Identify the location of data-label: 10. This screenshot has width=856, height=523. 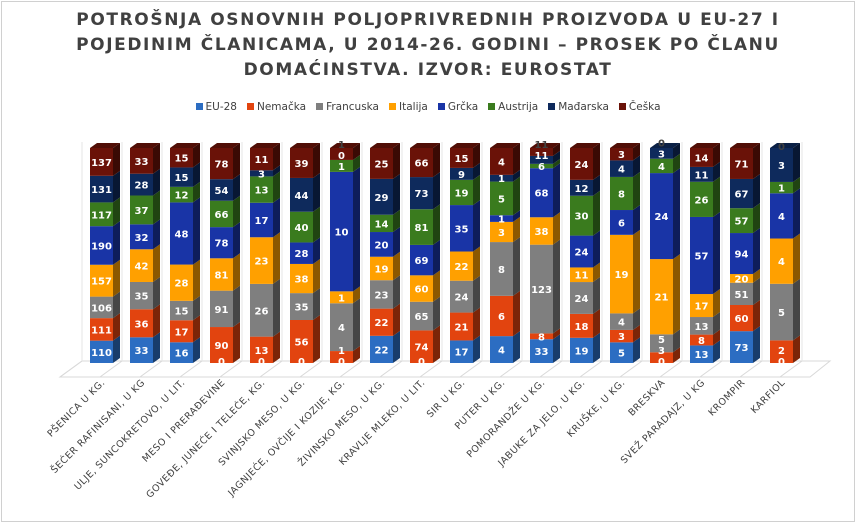
(342, 233).